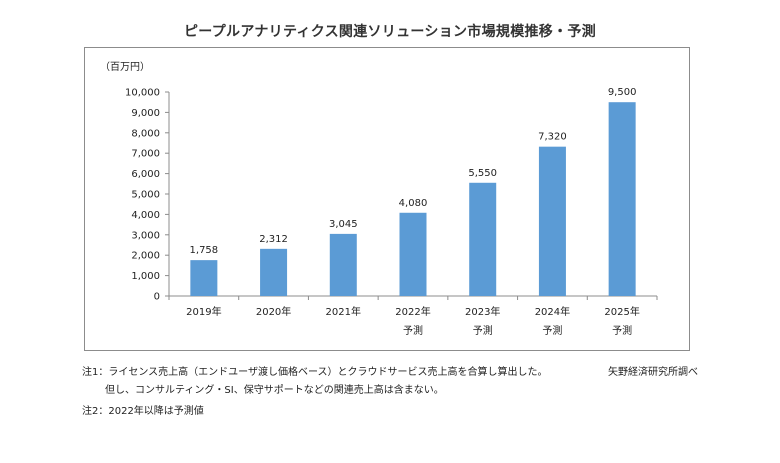 Image resolution: width=780 pixels, height=463 pixels. What do you see at coordinates (274, 390) in the screenshot?
I see `footnote-1-continued: 但し、コンサルティング・SI、保守サポートなどの関連売上高は含まない。` at bounding box center [274, 390].